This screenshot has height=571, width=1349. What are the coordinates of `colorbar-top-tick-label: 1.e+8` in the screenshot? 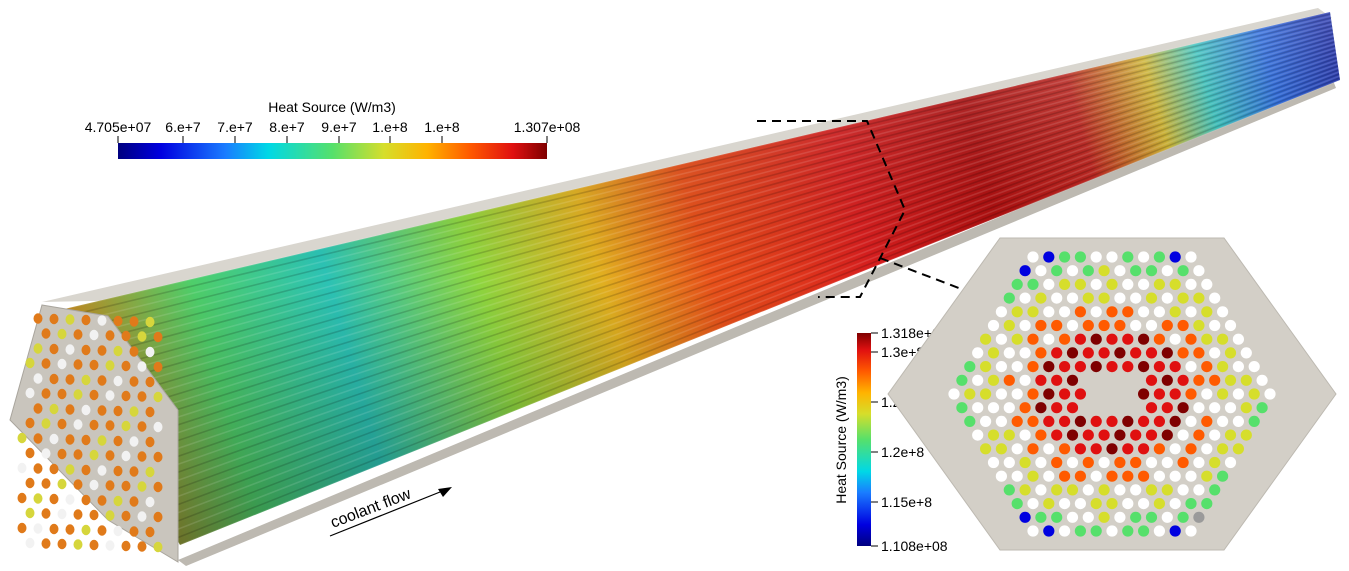 It's located at (442, 127).